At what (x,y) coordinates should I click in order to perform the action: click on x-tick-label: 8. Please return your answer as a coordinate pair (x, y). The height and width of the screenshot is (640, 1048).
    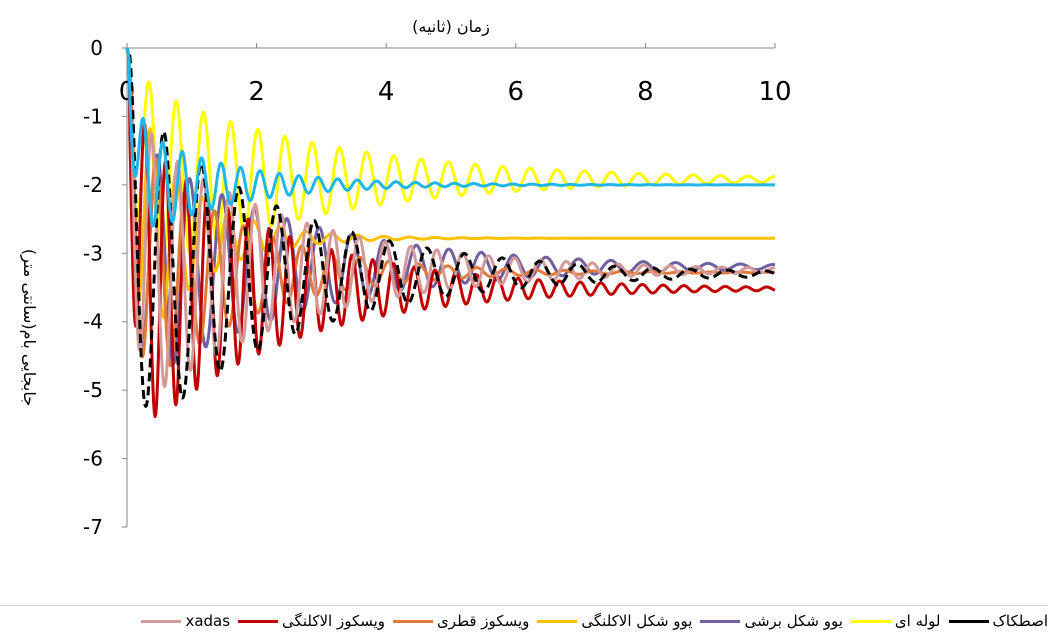
    Looking at the image, I should click on (645, 92).